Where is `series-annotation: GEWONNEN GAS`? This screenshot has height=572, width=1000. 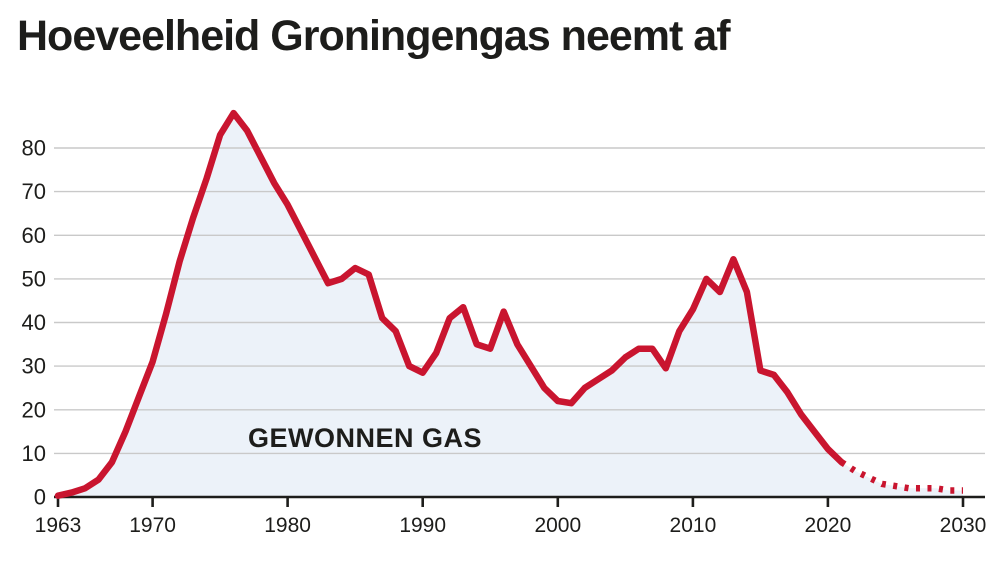
series-annotation: GEWONNEN GAS is located at coordinates (365, 438).